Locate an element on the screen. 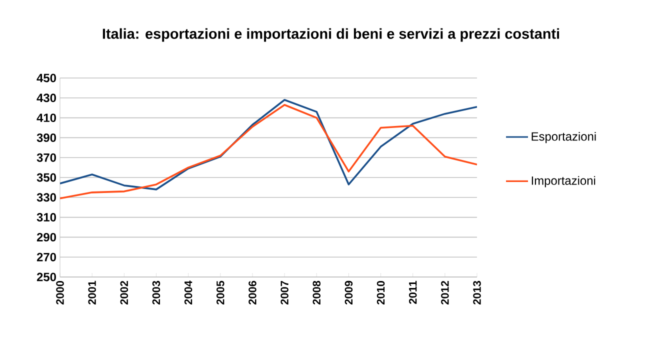 The height and width of the screenshot is (355, 662). y-tick-label: 350 is located at coordinates (46, 177).